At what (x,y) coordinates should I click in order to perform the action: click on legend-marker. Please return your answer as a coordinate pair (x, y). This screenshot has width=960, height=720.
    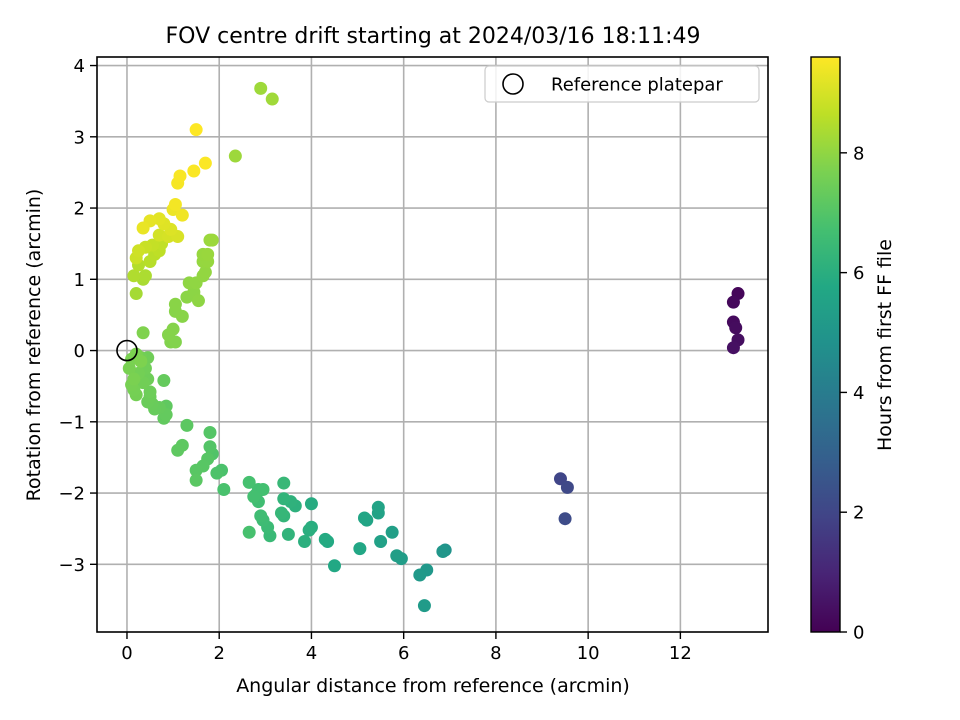
    Looking at the image, I should click on (513, 84).